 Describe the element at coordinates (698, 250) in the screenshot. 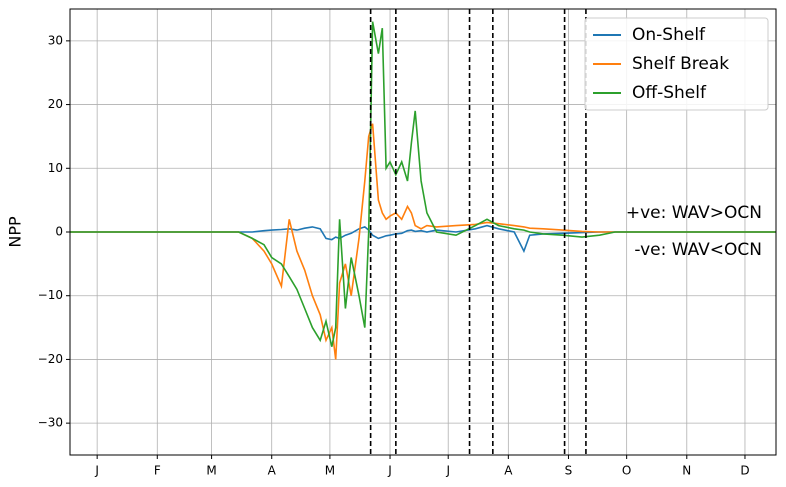

I see `annotation: -ve: WAV<OCN` at that location.